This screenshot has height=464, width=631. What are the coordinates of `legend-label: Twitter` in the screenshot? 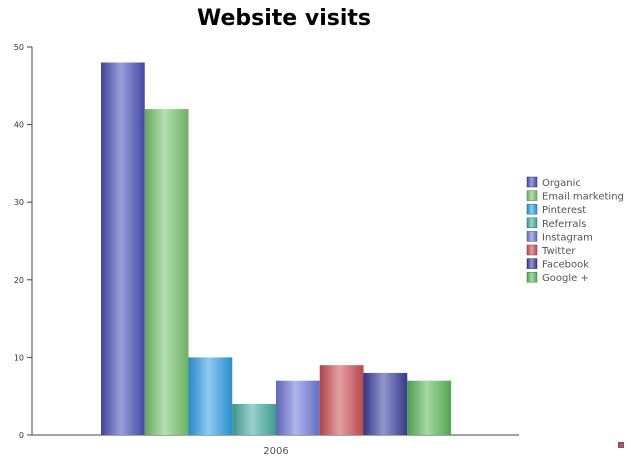 It's located at (558, 251).